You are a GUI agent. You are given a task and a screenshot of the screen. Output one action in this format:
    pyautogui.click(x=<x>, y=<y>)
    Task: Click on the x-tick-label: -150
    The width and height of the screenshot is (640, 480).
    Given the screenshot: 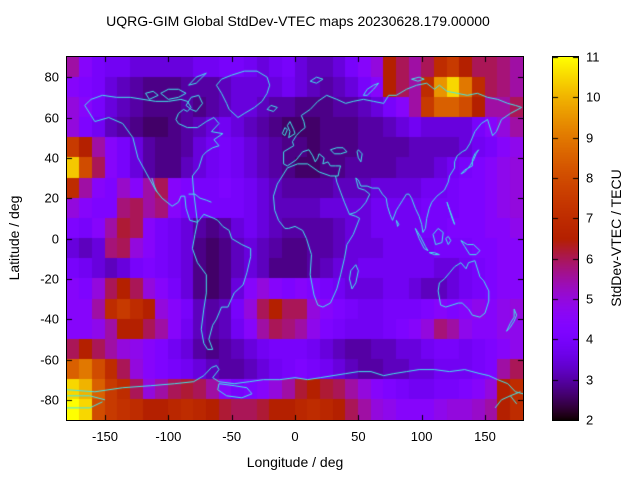 What is the action you would take?
    pyautogui.click(x=105, y=436)
    